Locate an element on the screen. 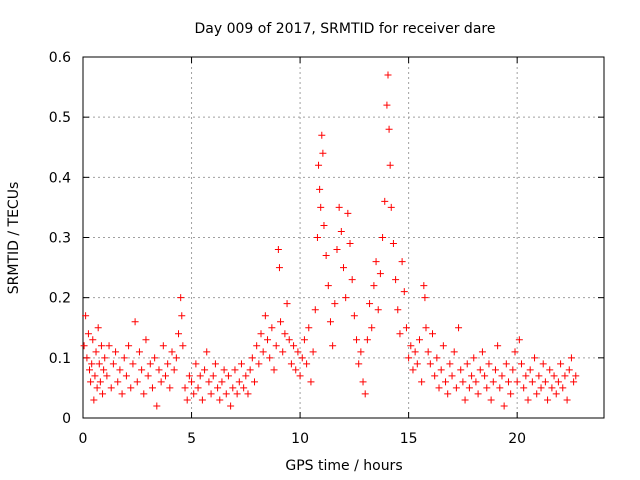 The image size is (640, 480). y-tick-label: 0.2 is located at coordinates (60, 299).